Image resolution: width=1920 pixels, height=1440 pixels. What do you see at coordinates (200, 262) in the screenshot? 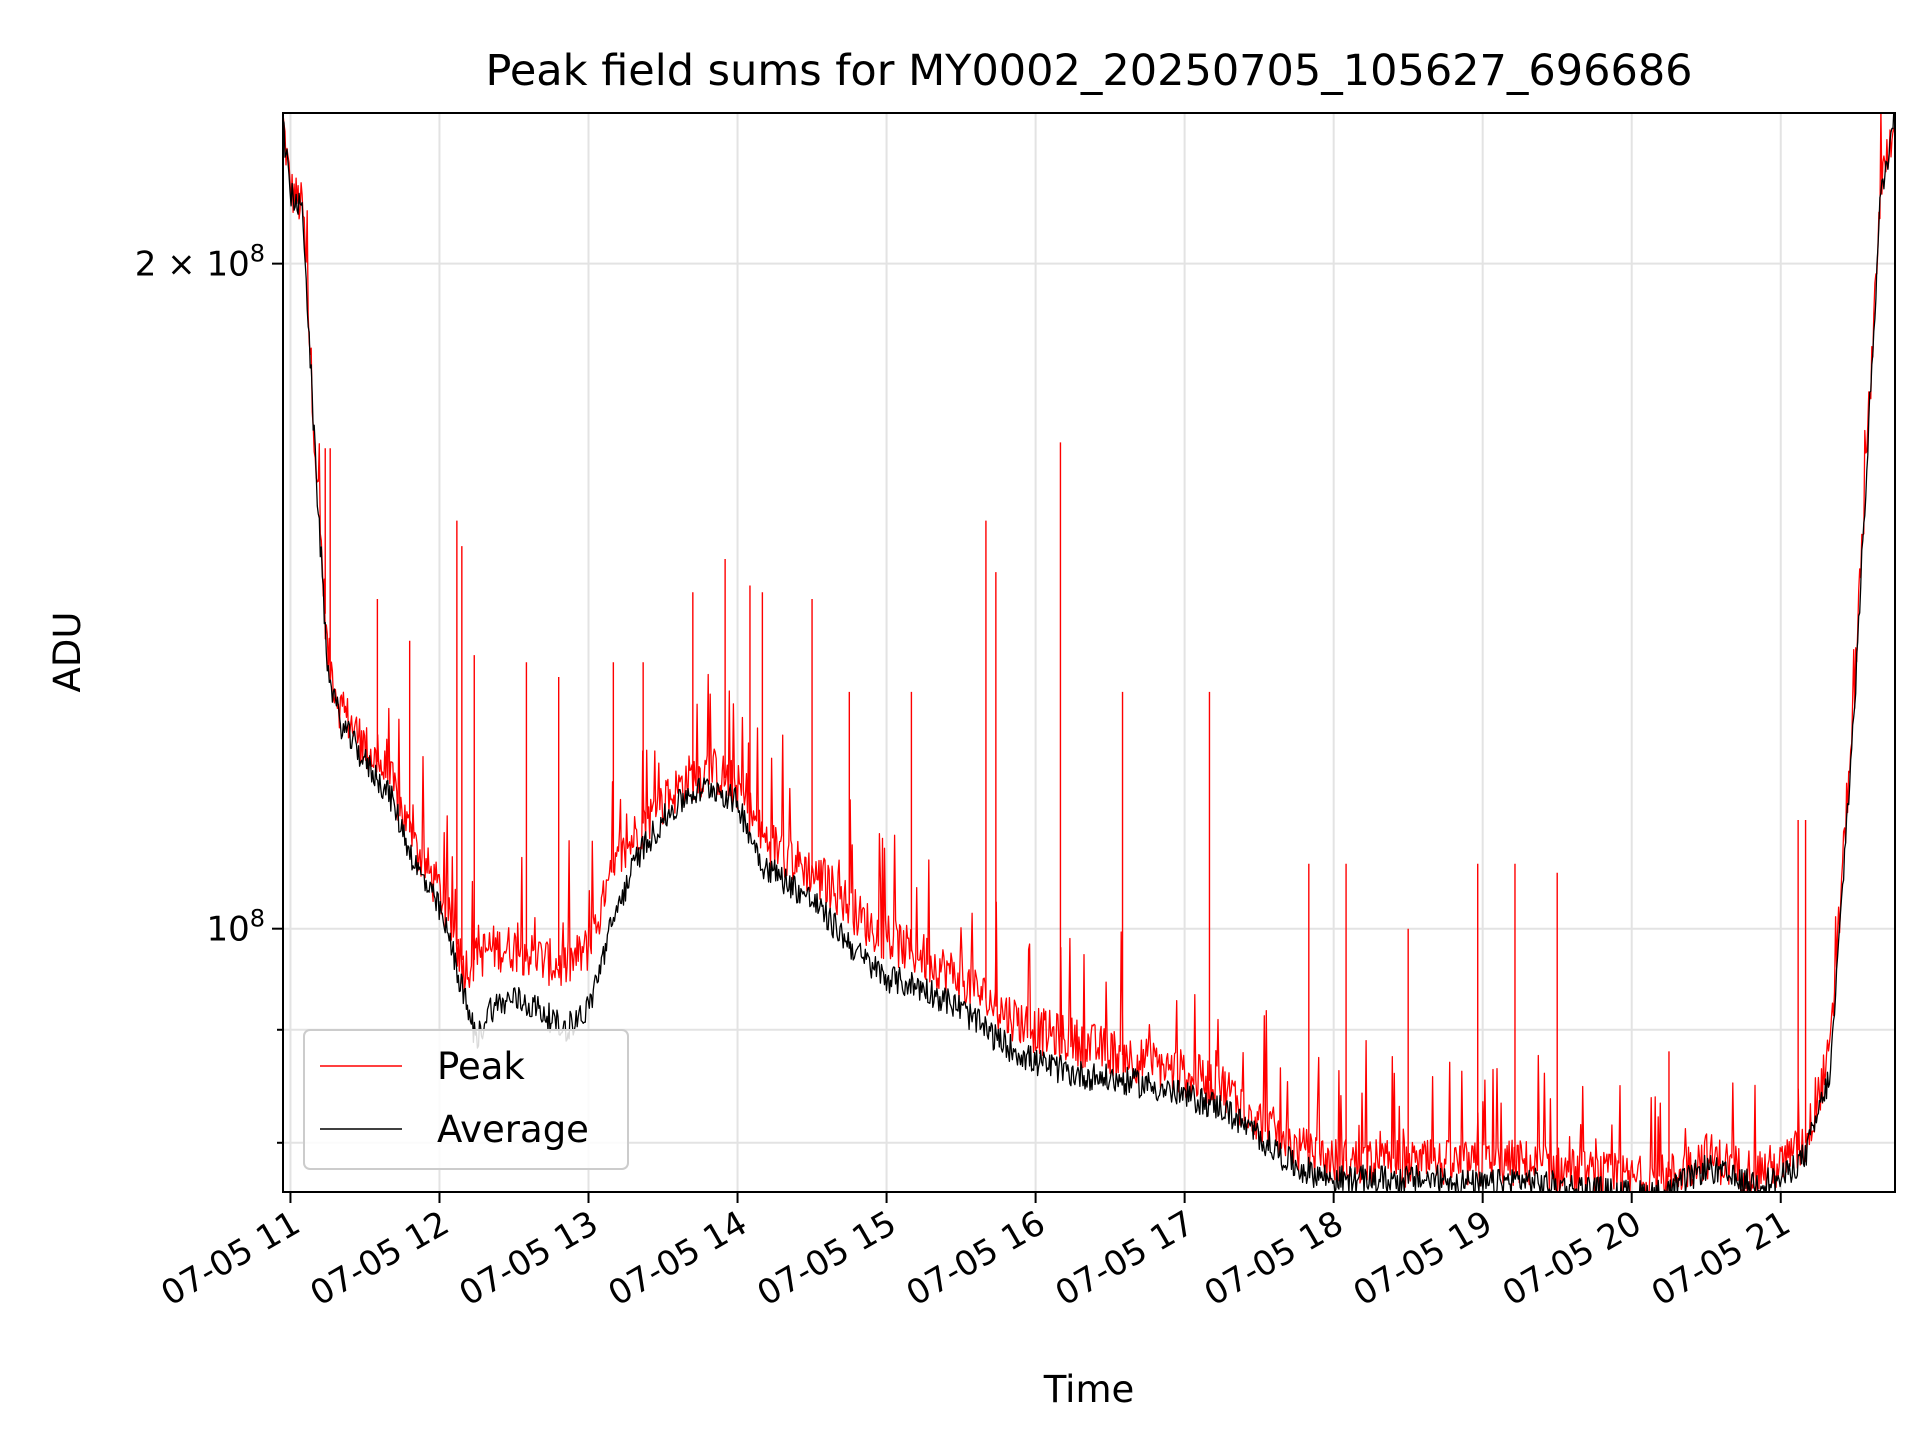
I see `y-tick-label: 2 × 108` at bounding box center [200, 262].